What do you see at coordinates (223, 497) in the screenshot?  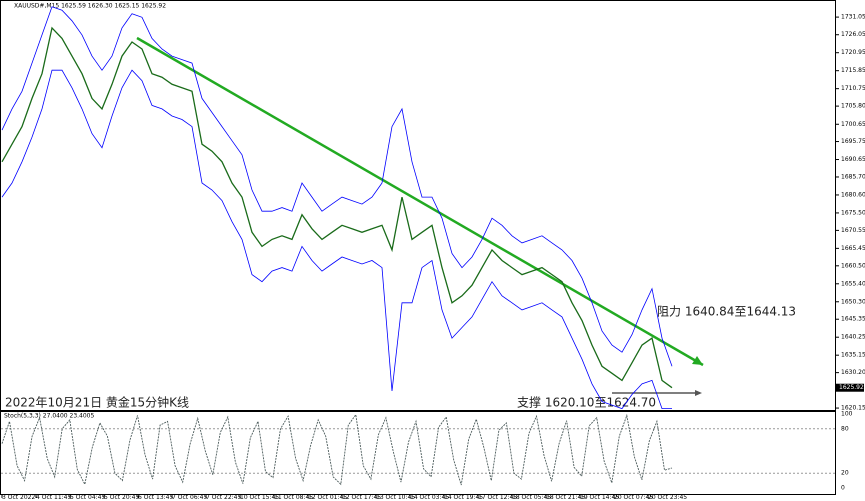 I see `x-tick-label: 7 Oct 22:45` at bounding box center [223, 497].